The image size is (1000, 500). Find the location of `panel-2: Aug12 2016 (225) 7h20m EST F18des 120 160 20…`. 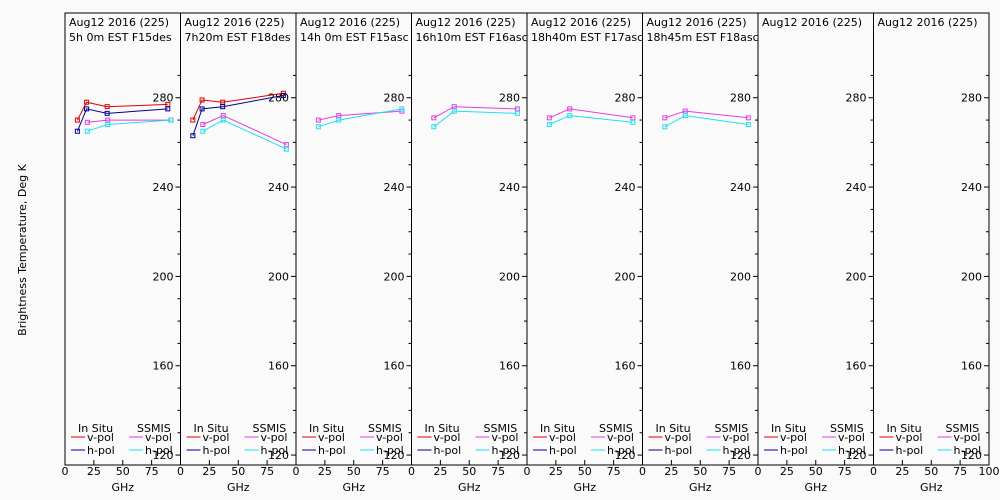

panel-2: Aug12 2016 (225) 7h20m EST F18des 120 160 20… is located at coordinates (237, 253).